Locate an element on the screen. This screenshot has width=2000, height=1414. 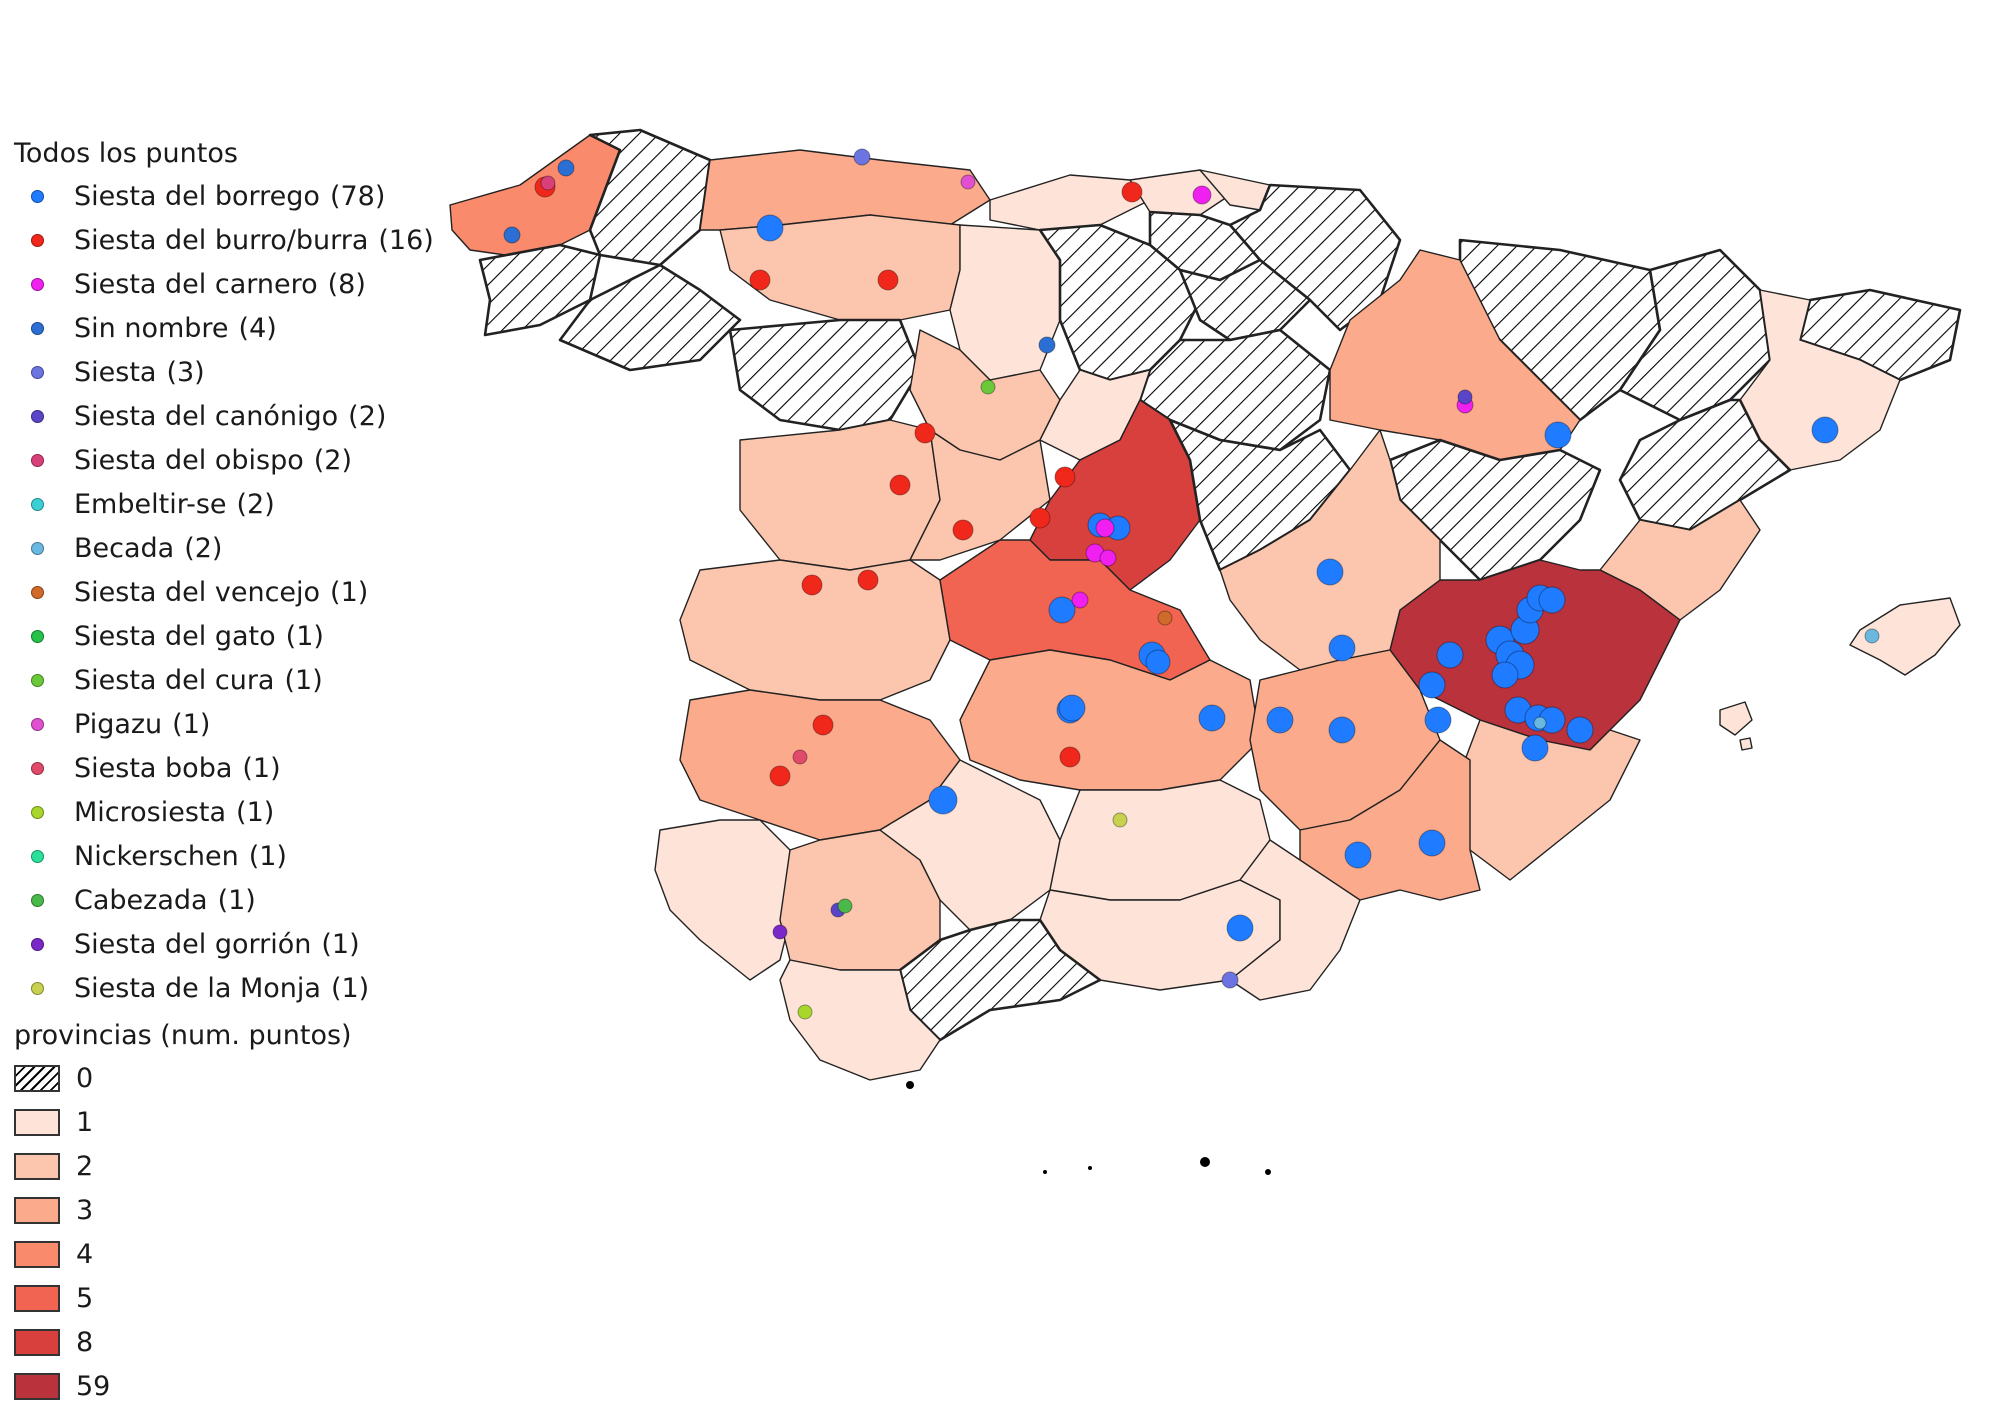
legend-item-label: Siesta del cura is located at coordinates (174, 680).